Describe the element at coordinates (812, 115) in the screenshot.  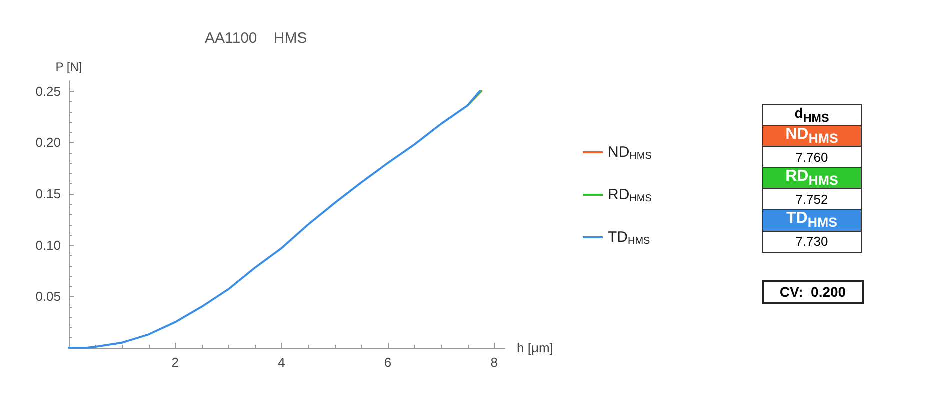
I see `text: d$_{HMS}$` at that location.